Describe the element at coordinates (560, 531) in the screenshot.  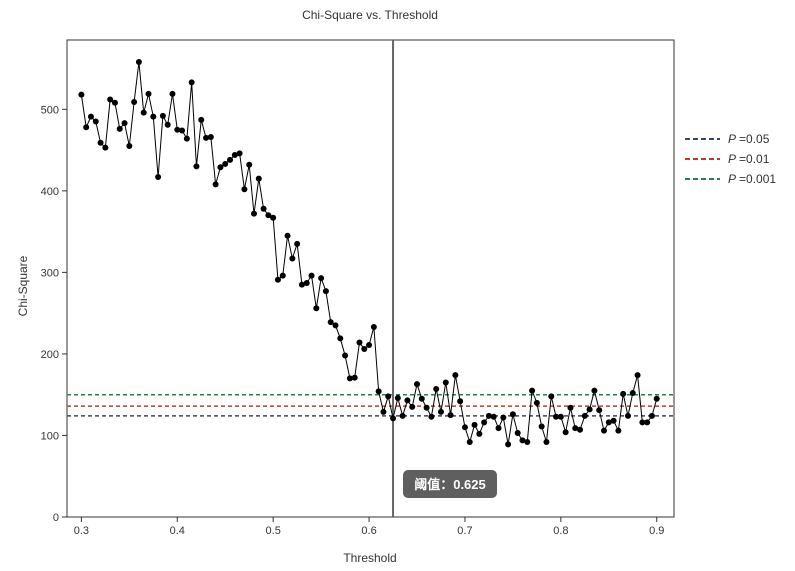
I see `x-tick-label: 0.8` at that location.